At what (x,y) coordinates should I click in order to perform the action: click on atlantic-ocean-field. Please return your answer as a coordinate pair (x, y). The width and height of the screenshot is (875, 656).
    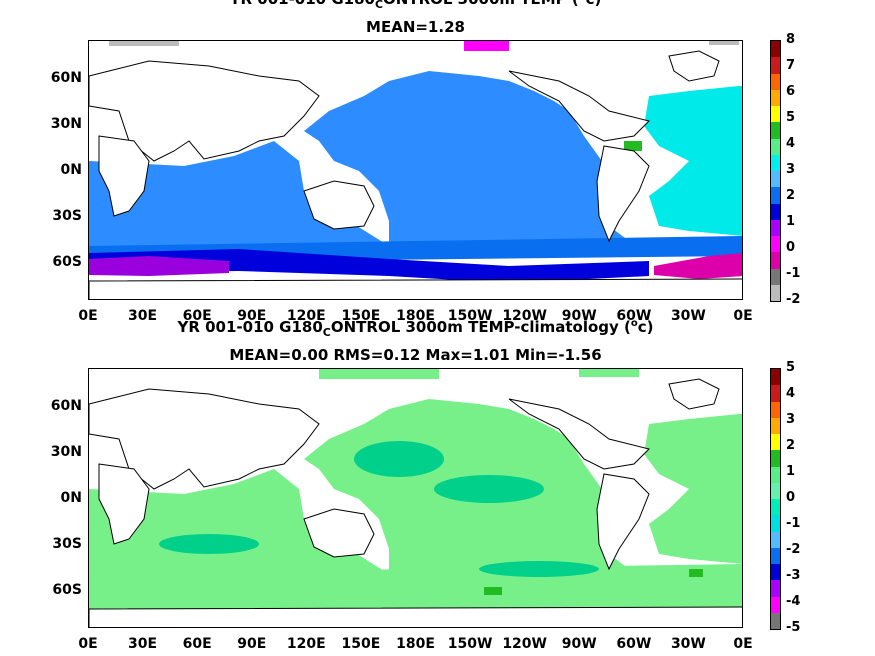
    Looking at the image, I should click on (693, 161).